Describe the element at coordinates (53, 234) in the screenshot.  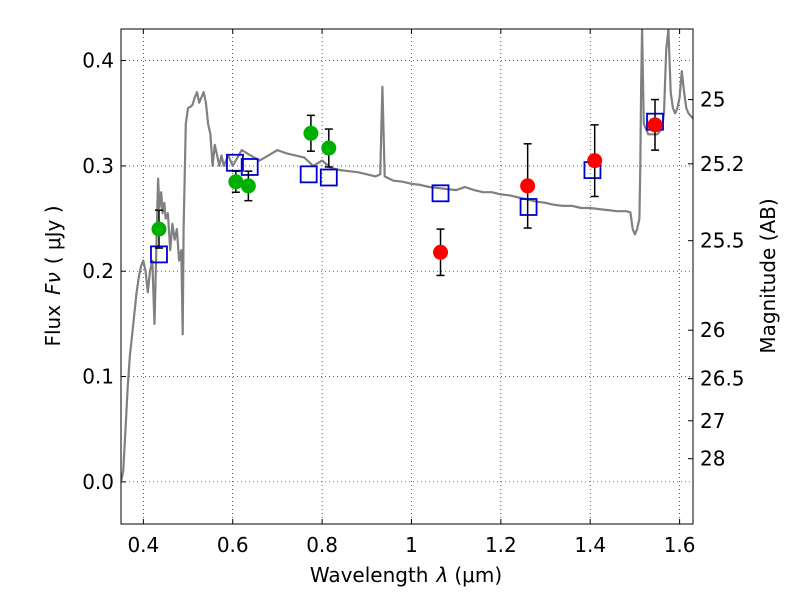
I see `y-axis-label-unit: ( μJy )` at that location.